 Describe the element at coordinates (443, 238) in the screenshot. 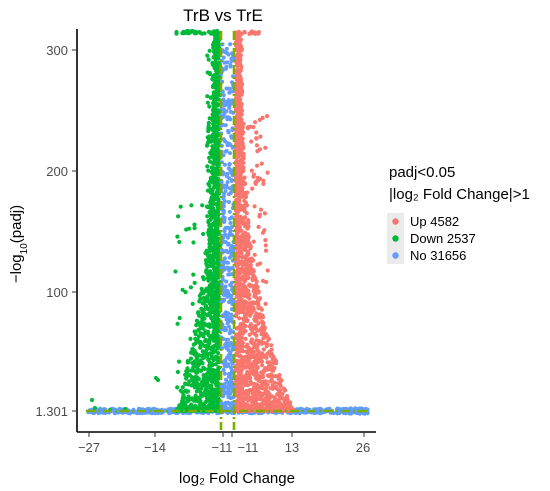

I see `legend-label-down: Down 2537` at that location.